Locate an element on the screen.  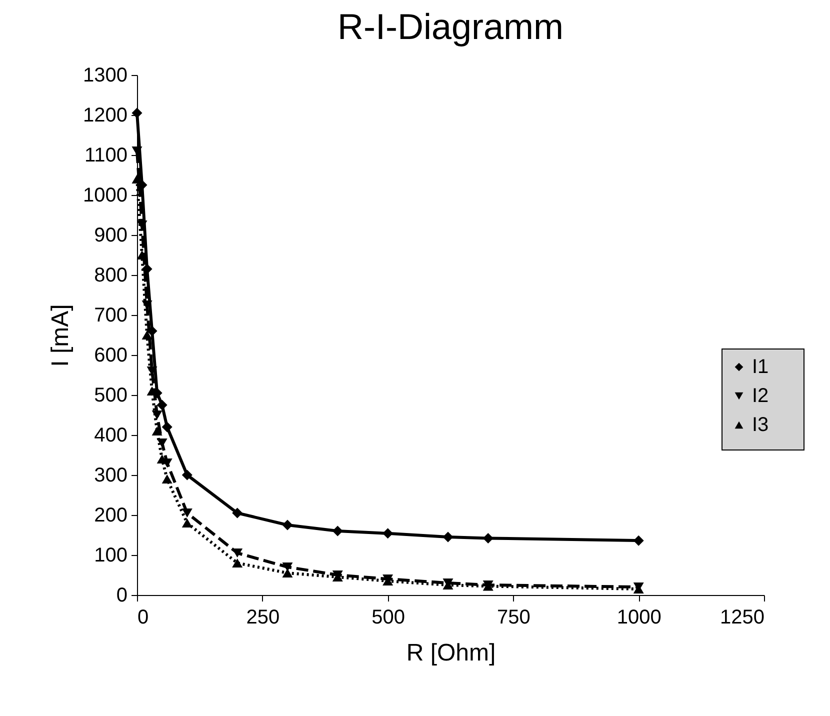
x-tick-label: 1250 is located at coordinates (742, 617).